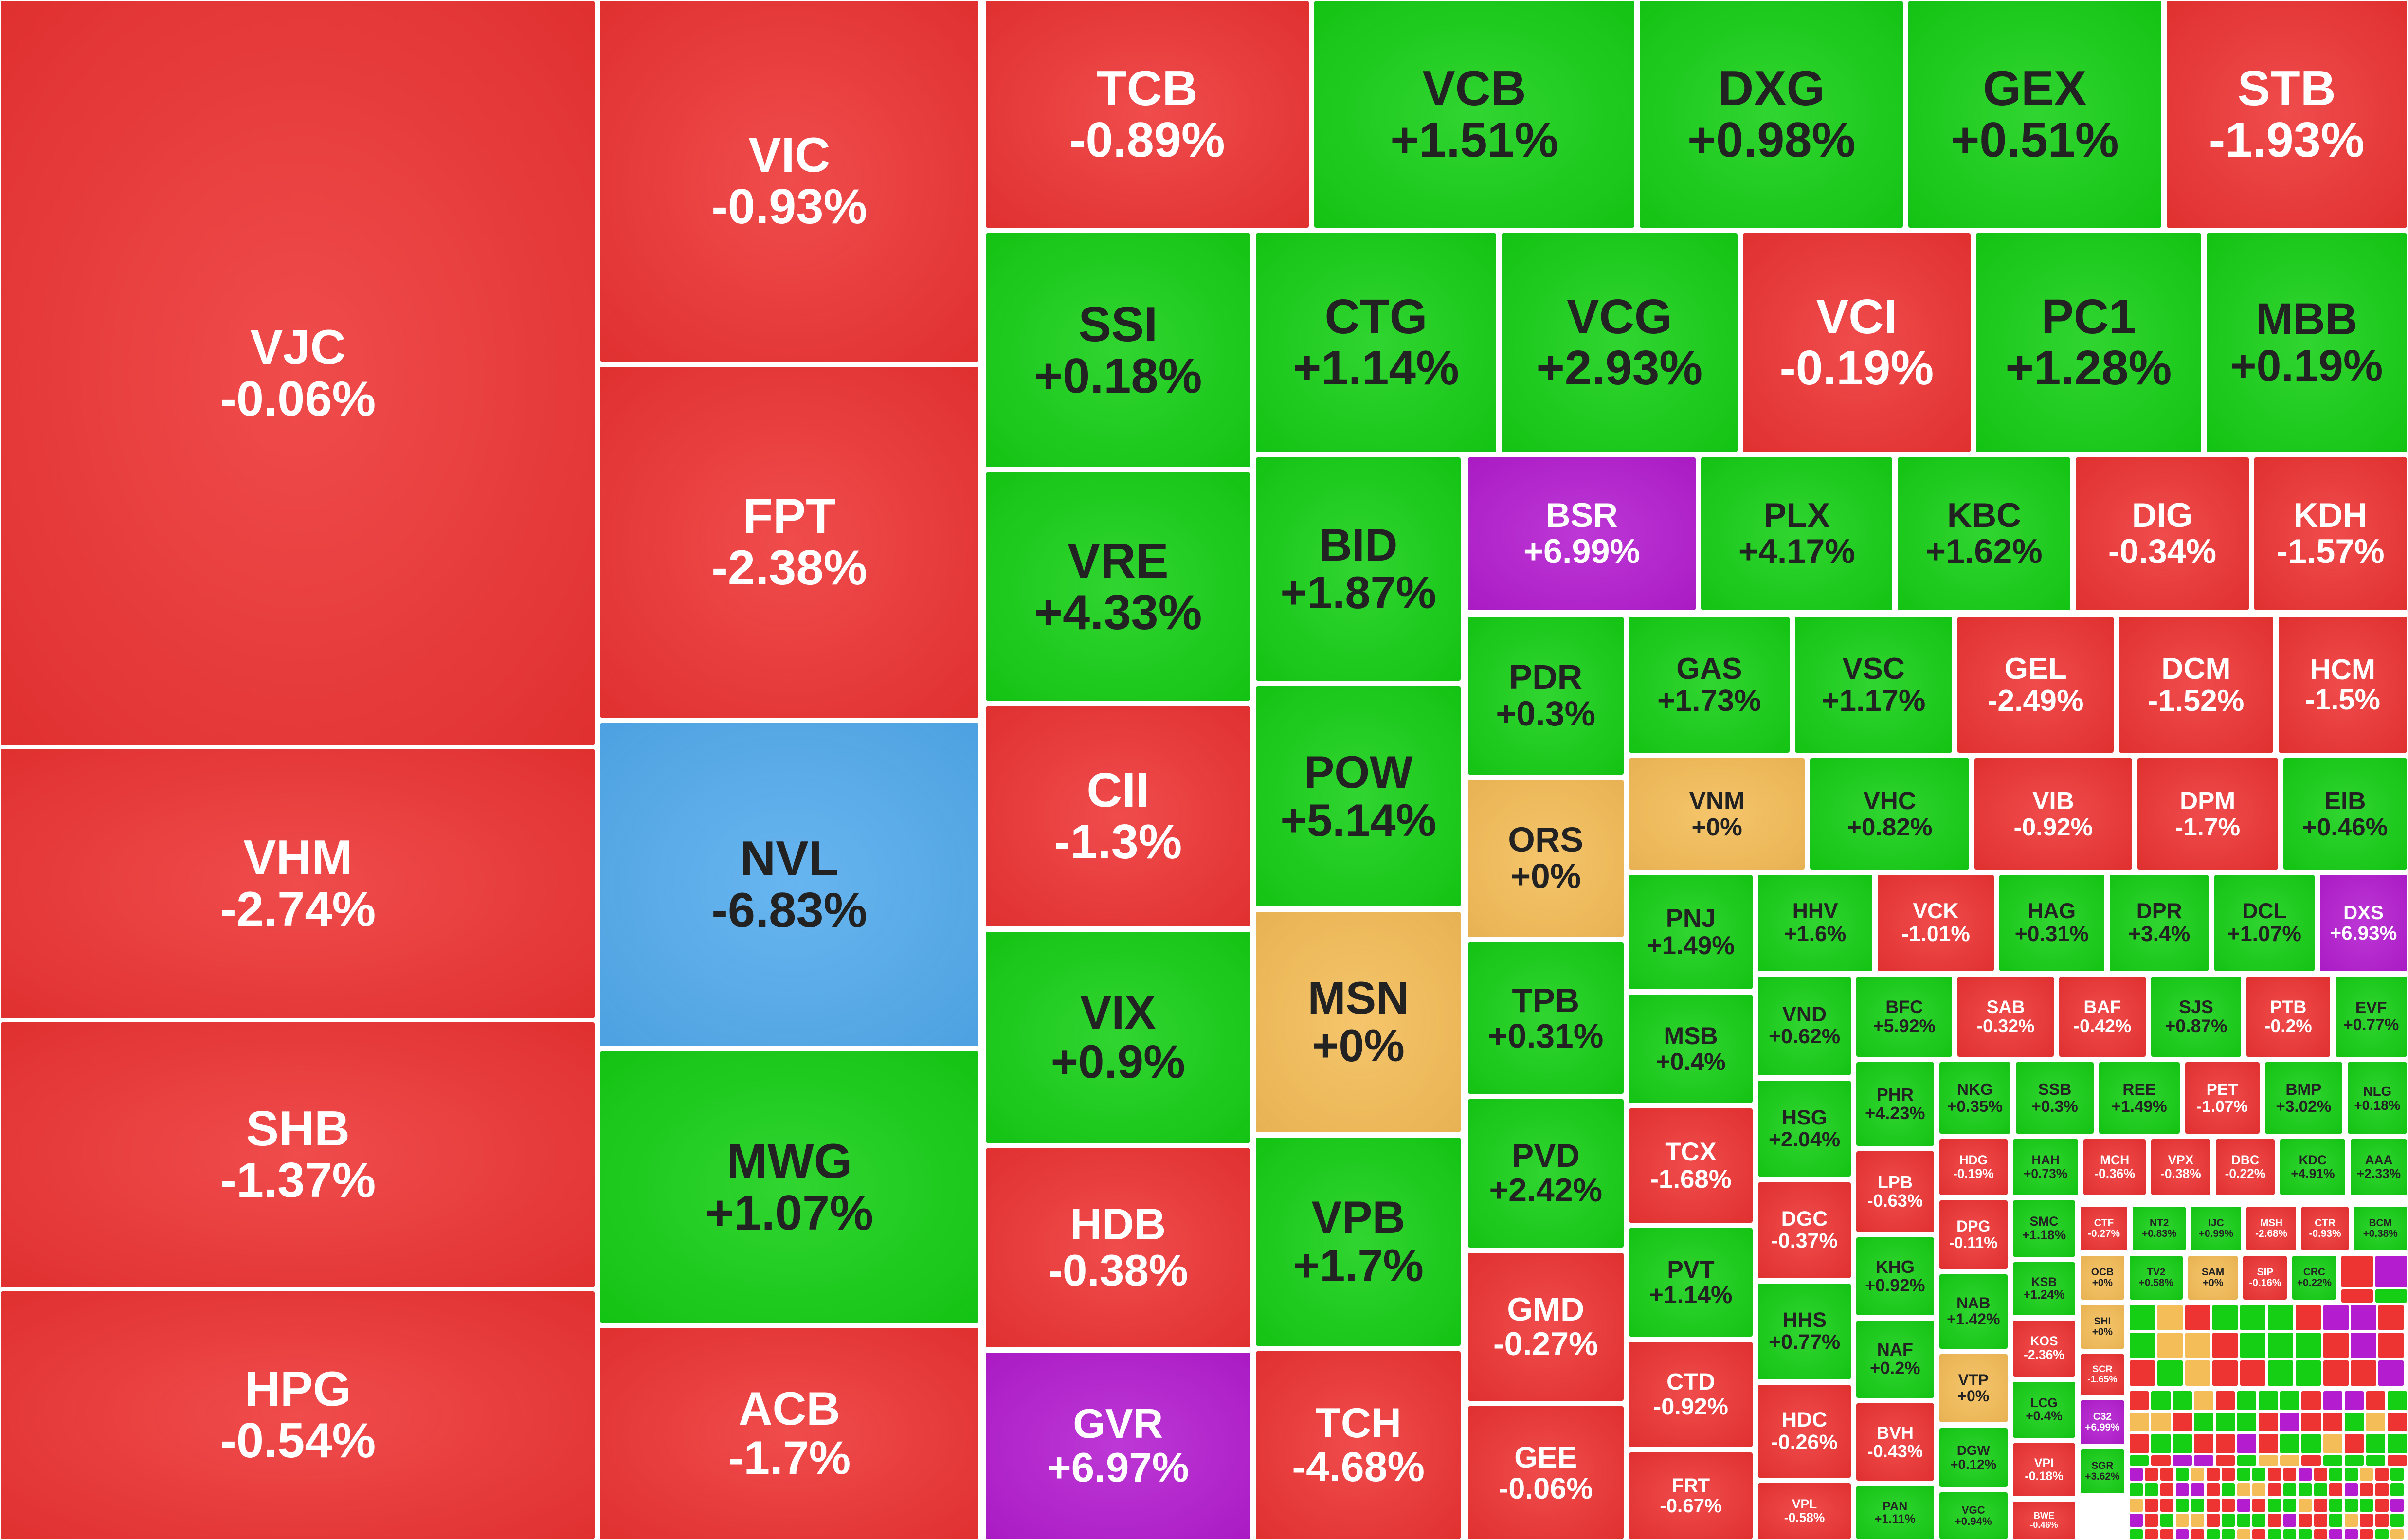 This screenshot has height=1540, width=2408. I want to click on change: +3.02%, so click(2304, 1106).